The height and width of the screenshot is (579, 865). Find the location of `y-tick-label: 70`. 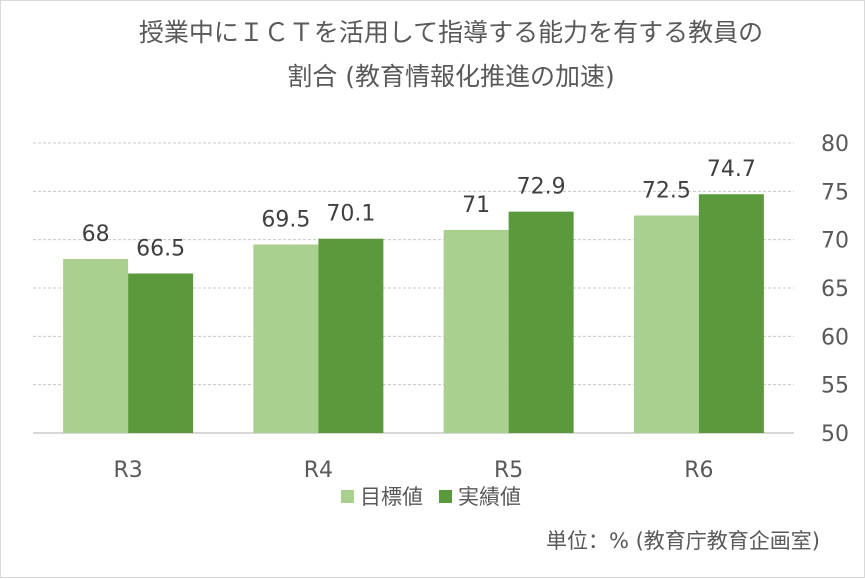

y-tick-label: 70 is located at coordinates (835, 241).